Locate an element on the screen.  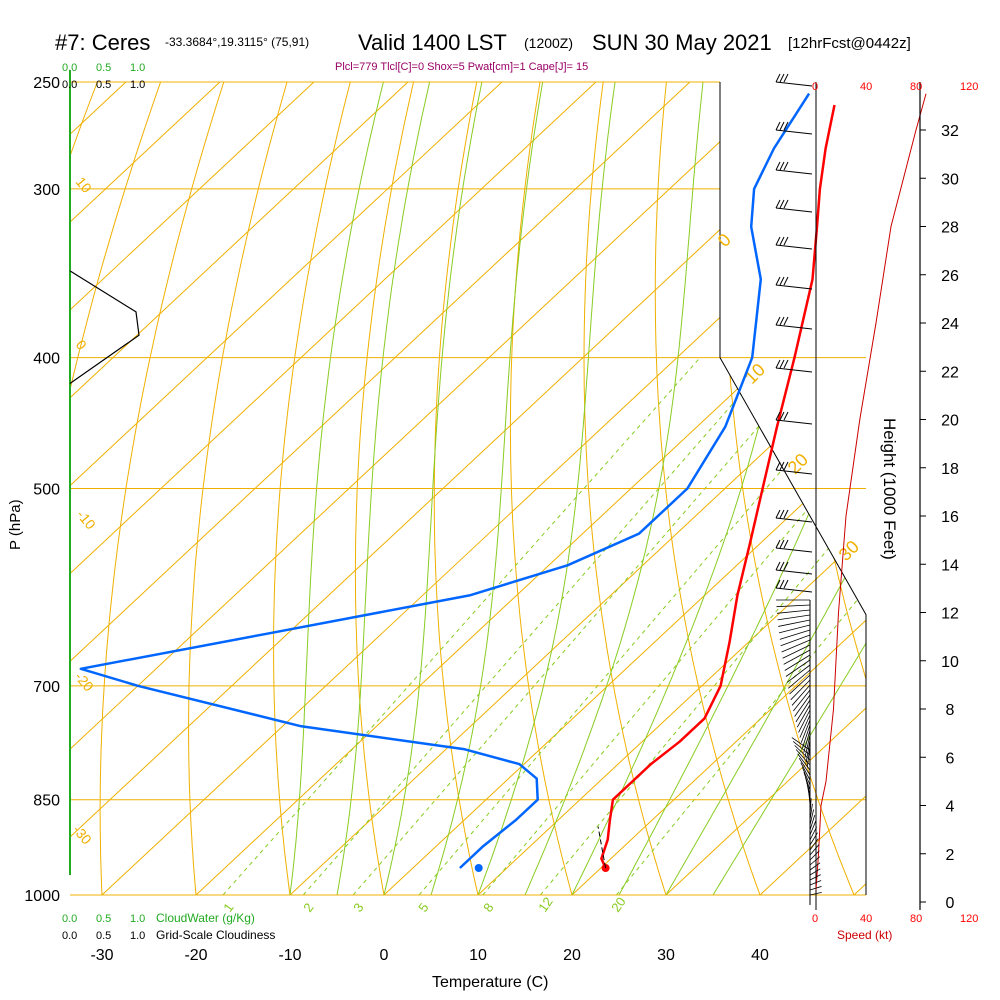
dry-adiabat-label-4: -30 is located at coordinates (82, 835).